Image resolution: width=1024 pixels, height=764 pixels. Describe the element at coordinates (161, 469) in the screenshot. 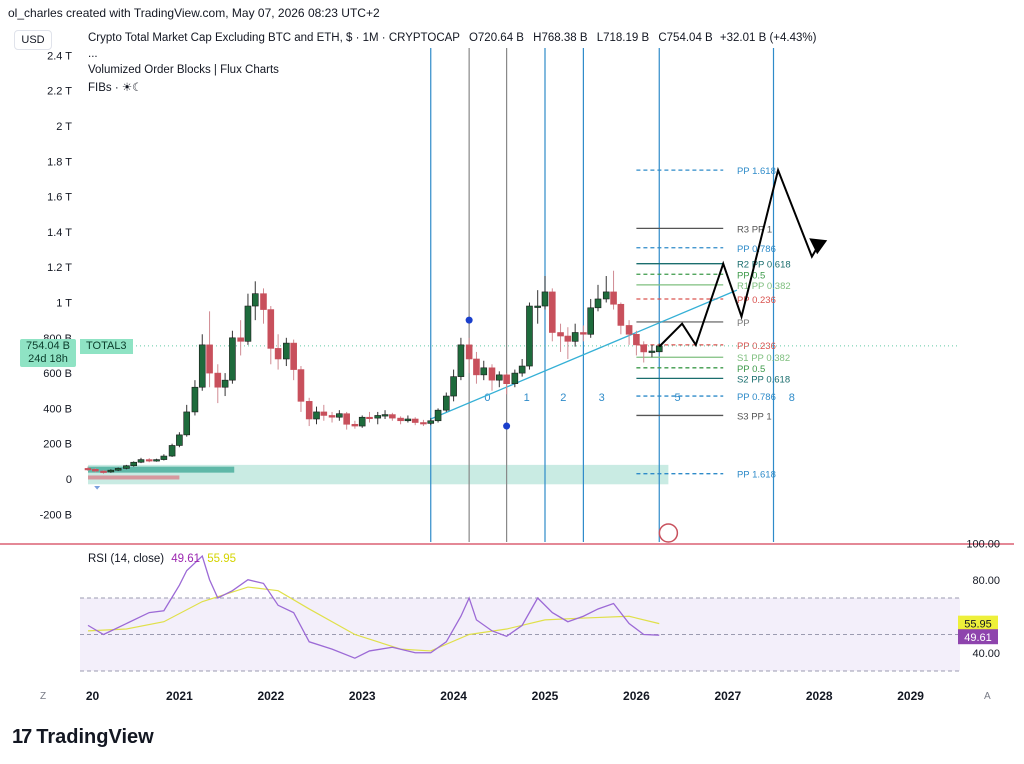

I see `order-block-band` at that location.